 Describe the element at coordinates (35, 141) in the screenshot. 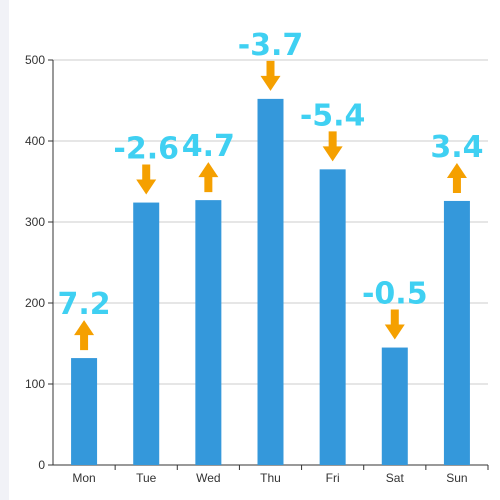

I see `y-tick-label: 400` at that location.